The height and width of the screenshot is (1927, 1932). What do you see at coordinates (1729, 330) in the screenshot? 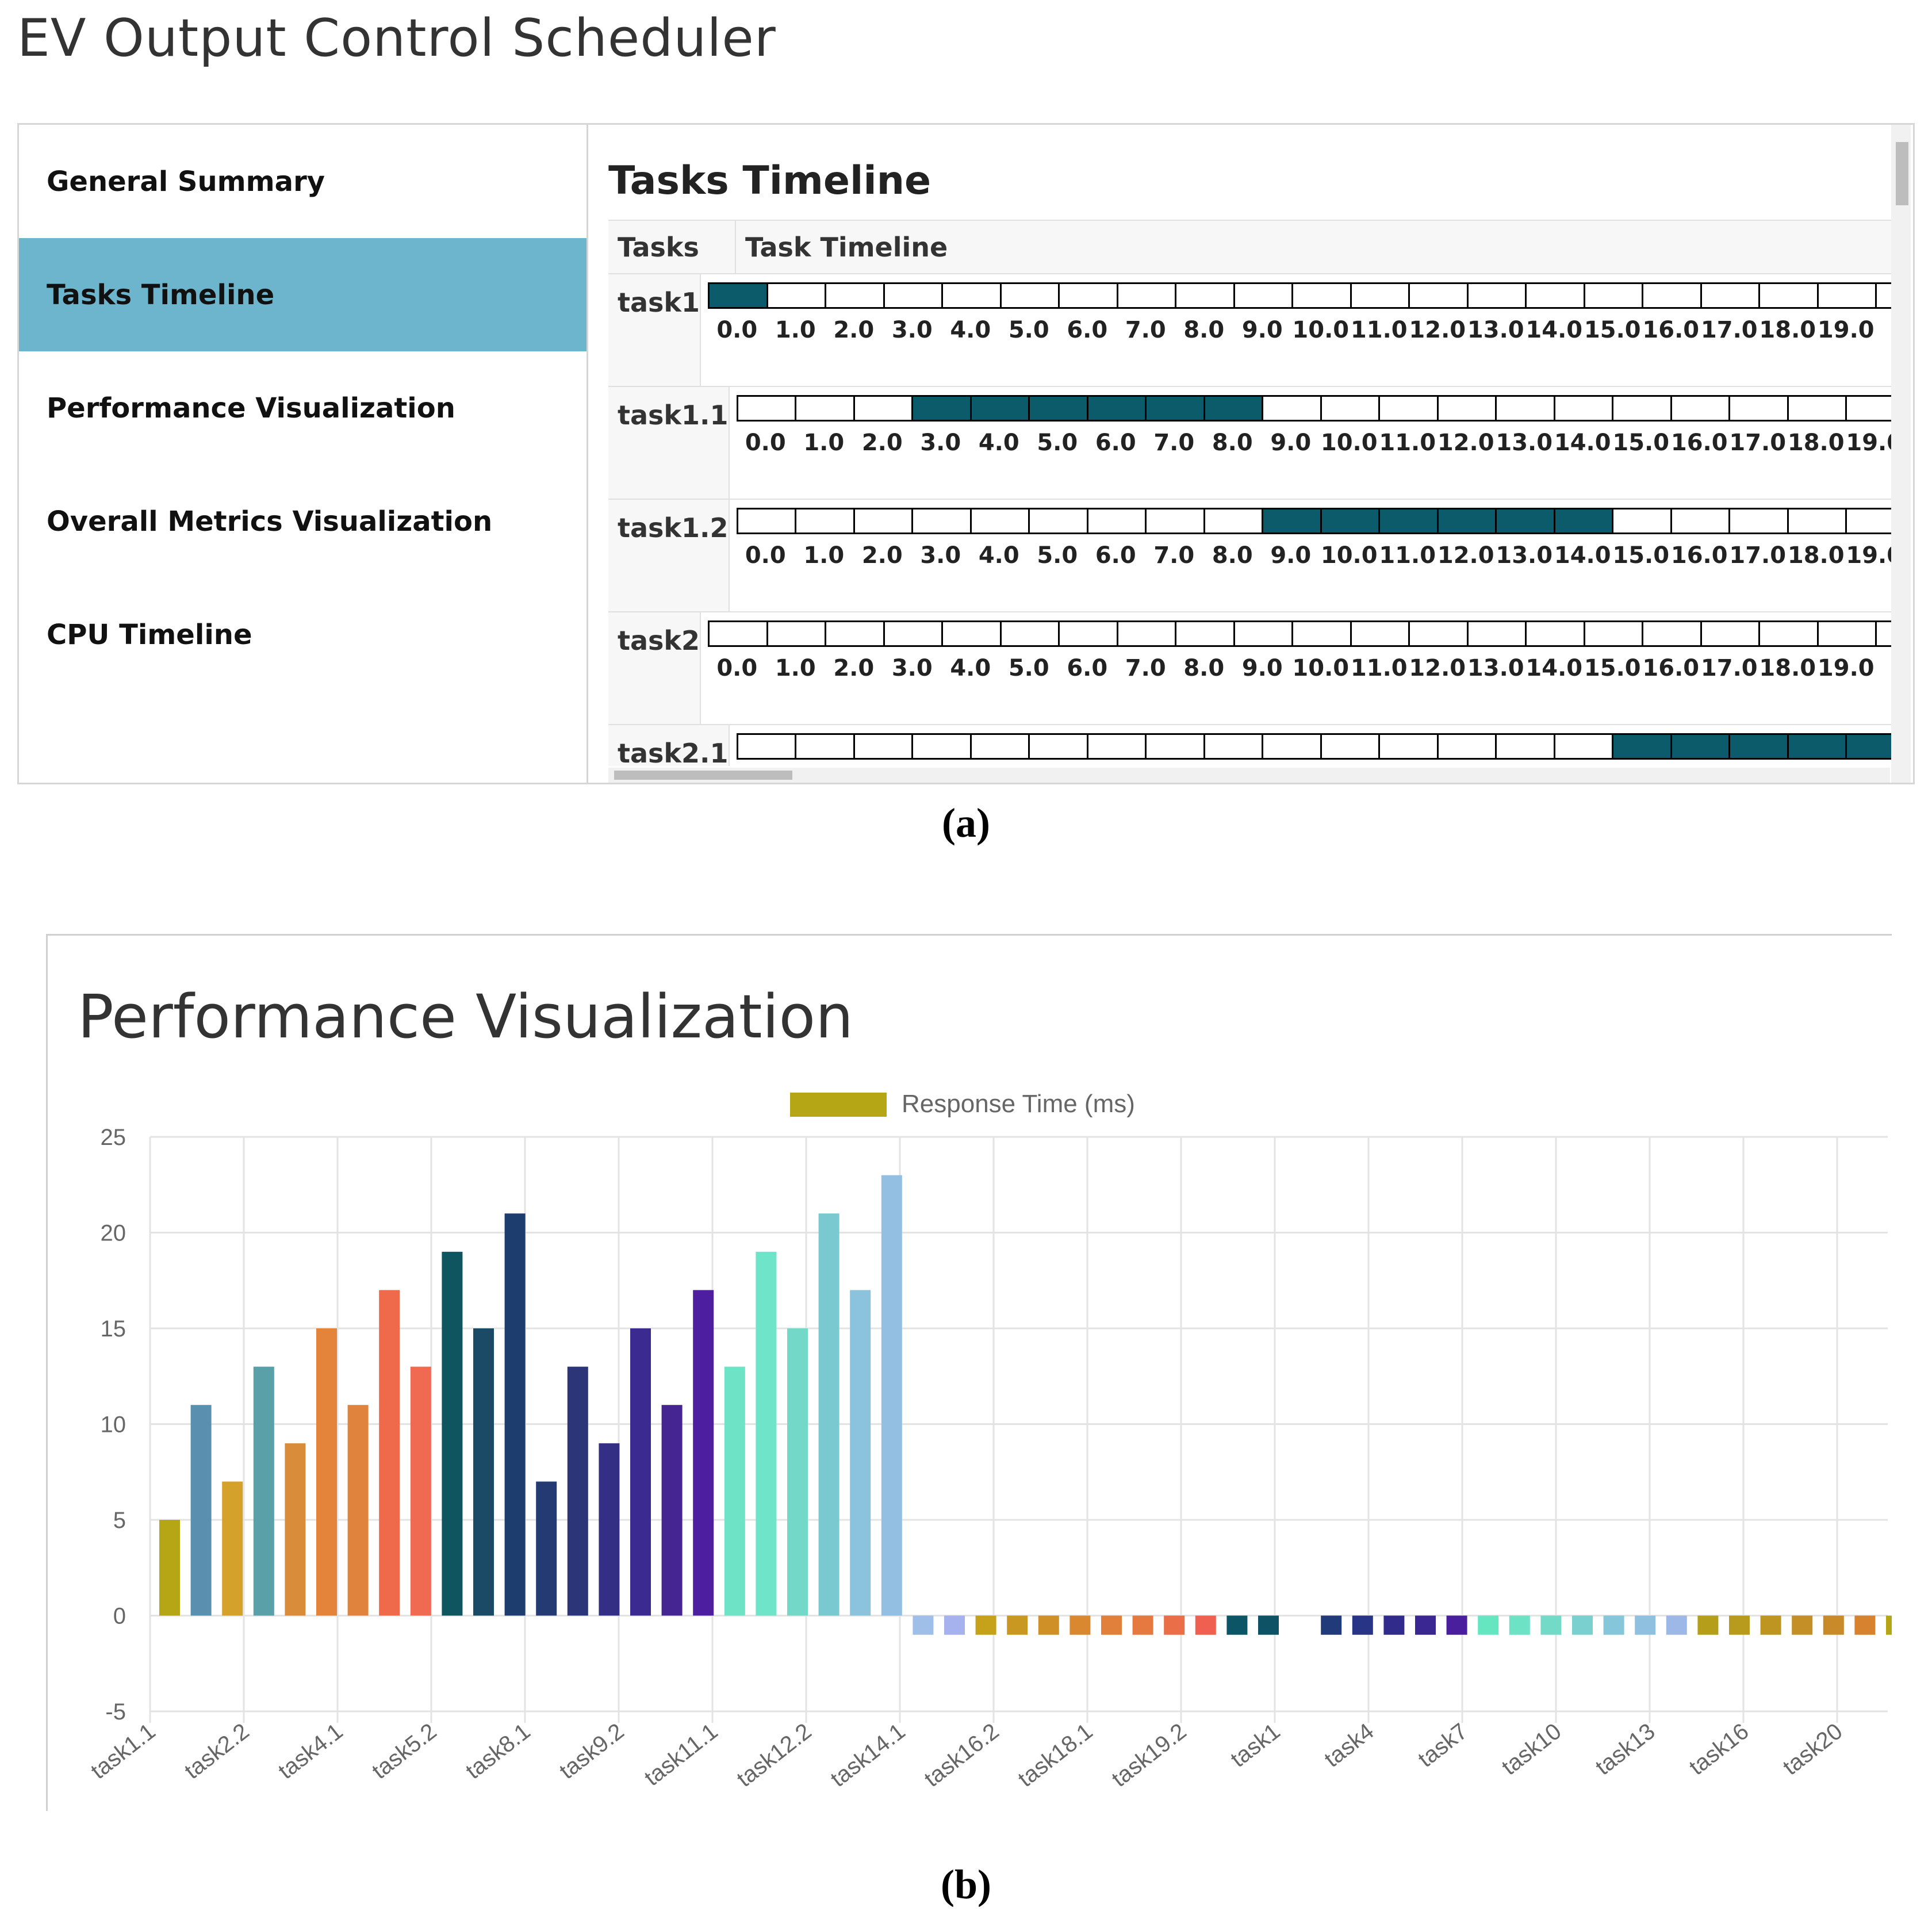
I see `timeline-tick-label: 17.0` at bounding box center [1729, 330].